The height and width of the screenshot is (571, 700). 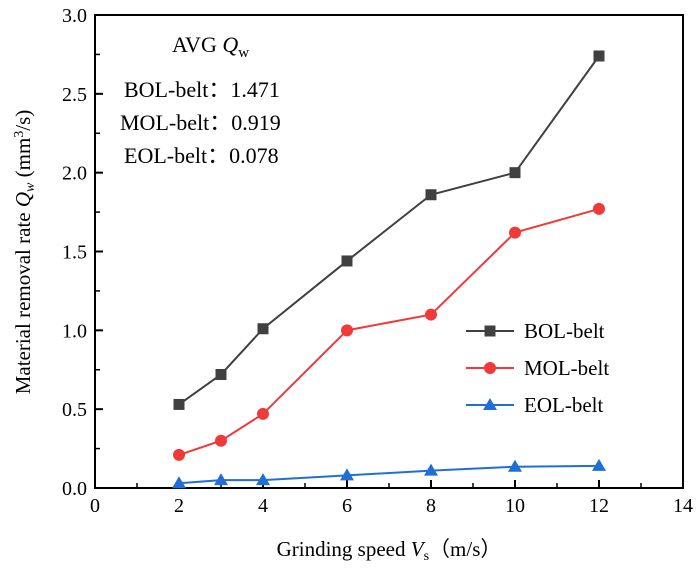 What do you see at coordinates (95, 506) in the screenshot?
I see `x-tick-label: 0` at bounding box center [95, 506].